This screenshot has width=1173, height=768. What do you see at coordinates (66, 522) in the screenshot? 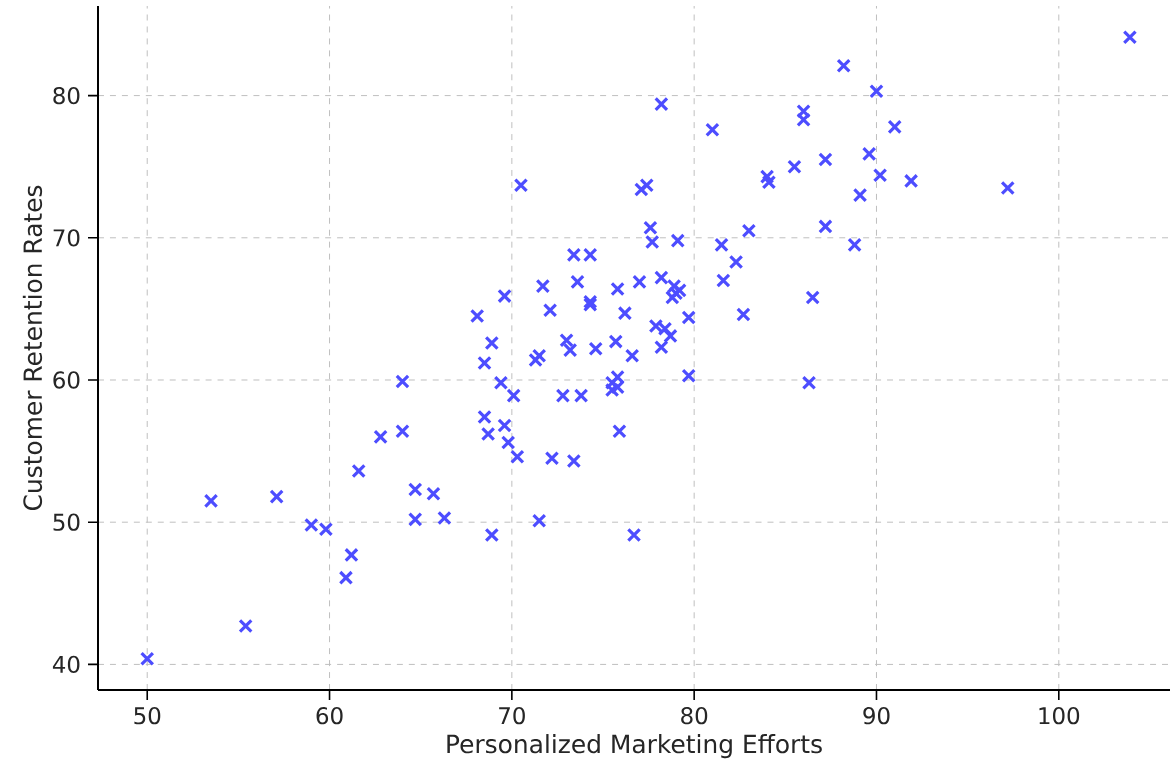
I see `y-tick-label: 50` at bounding box center [66, 522].